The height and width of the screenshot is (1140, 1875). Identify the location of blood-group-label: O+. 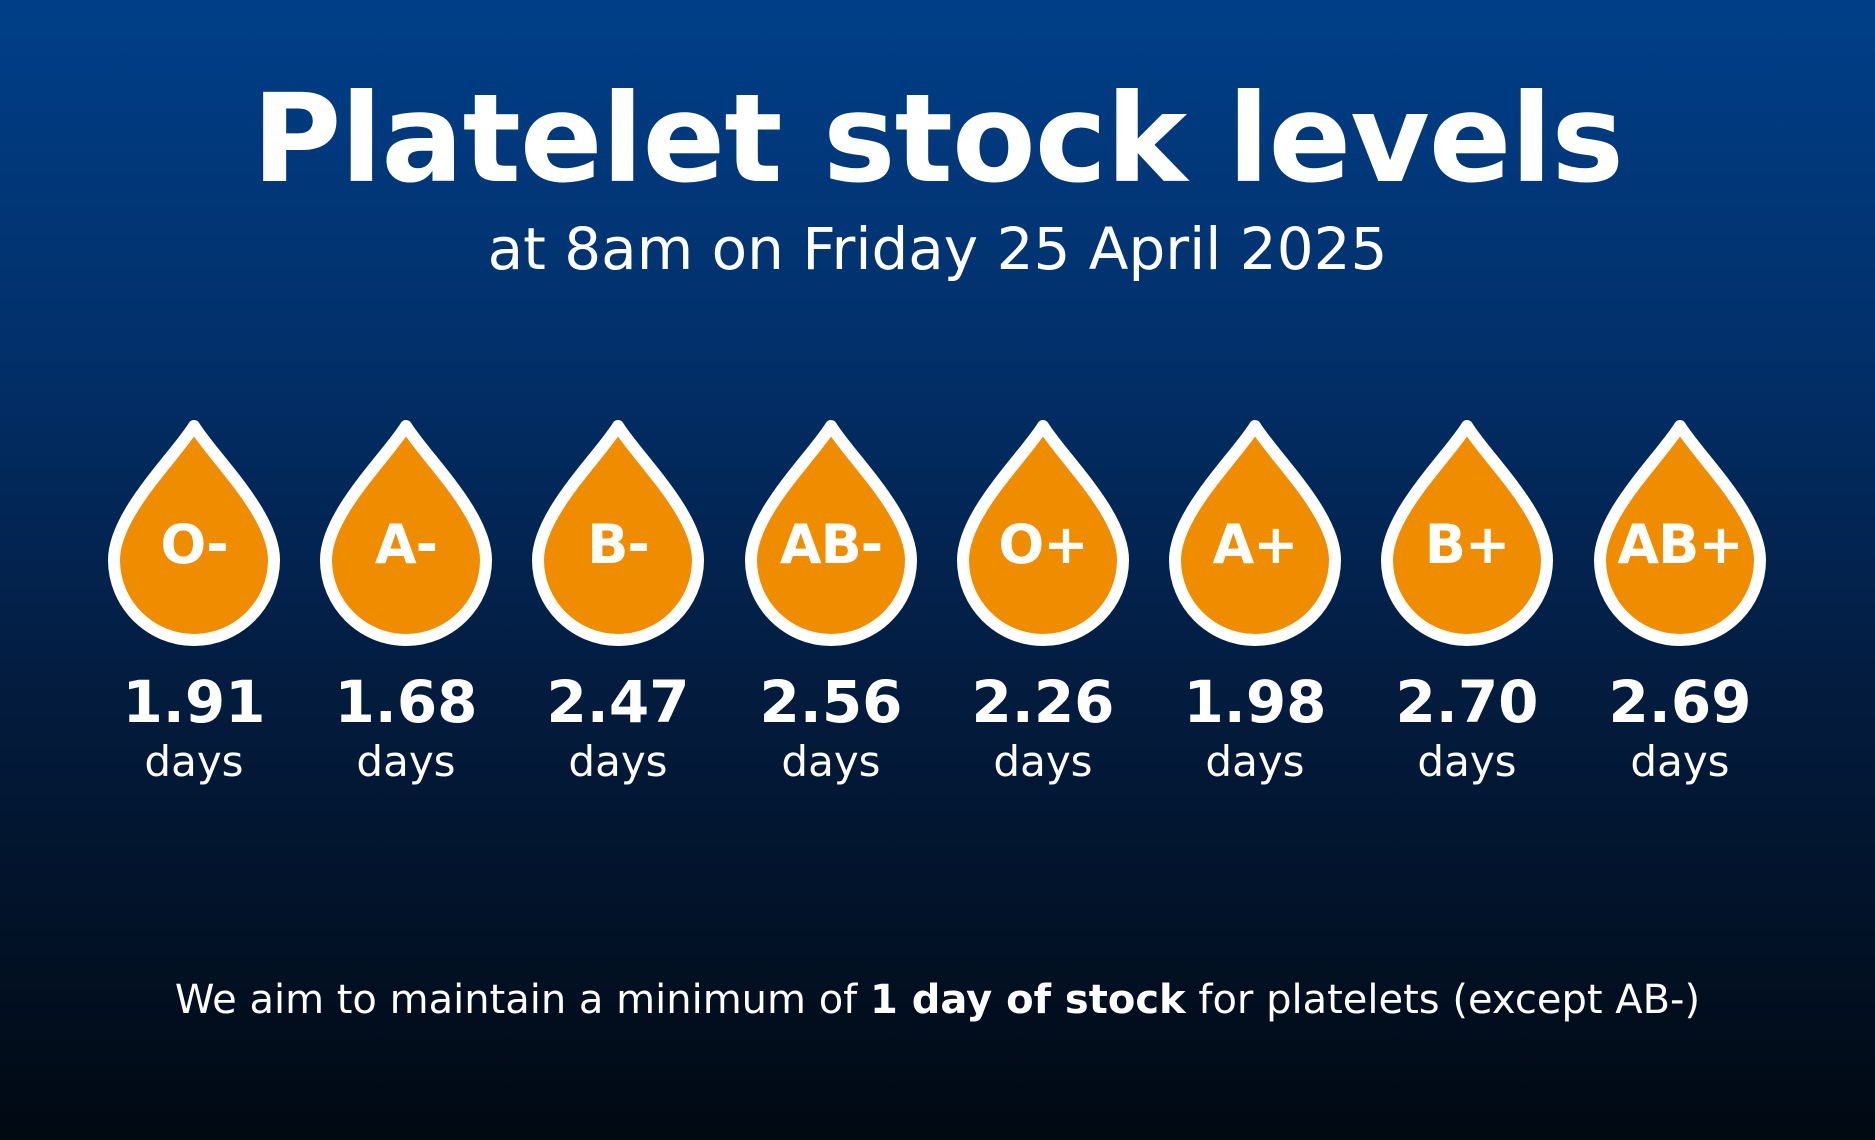
(1043, 544).